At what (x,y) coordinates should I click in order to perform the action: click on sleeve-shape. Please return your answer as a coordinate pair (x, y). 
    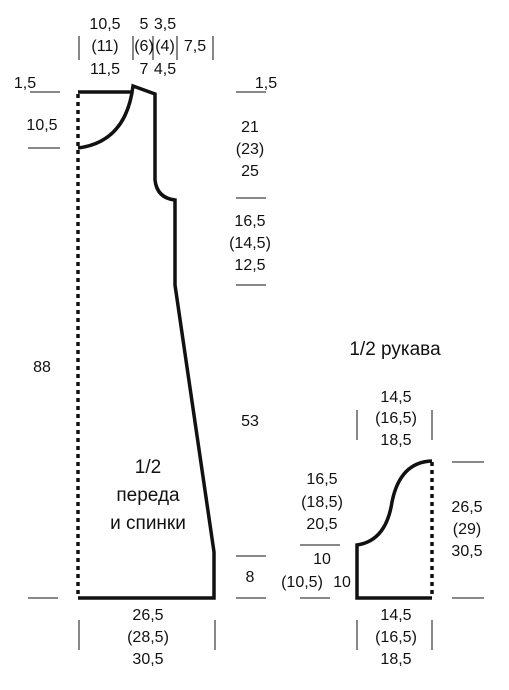
    Looking at the image, I should click on (394, 529).